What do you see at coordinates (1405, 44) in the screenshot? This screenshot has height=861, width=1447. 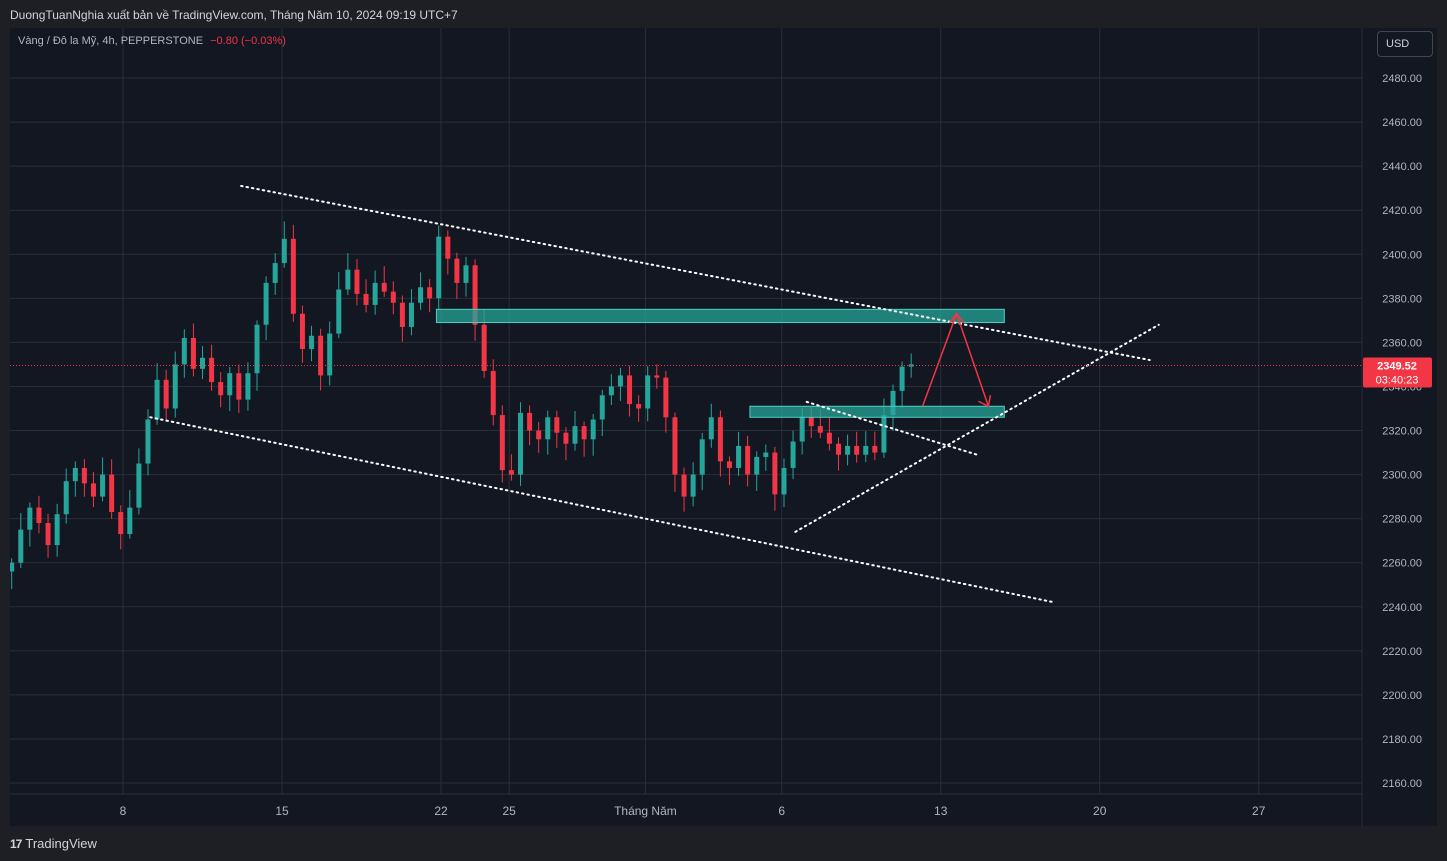 I see `currency-button: USD` at bounding box center [1405, 44].